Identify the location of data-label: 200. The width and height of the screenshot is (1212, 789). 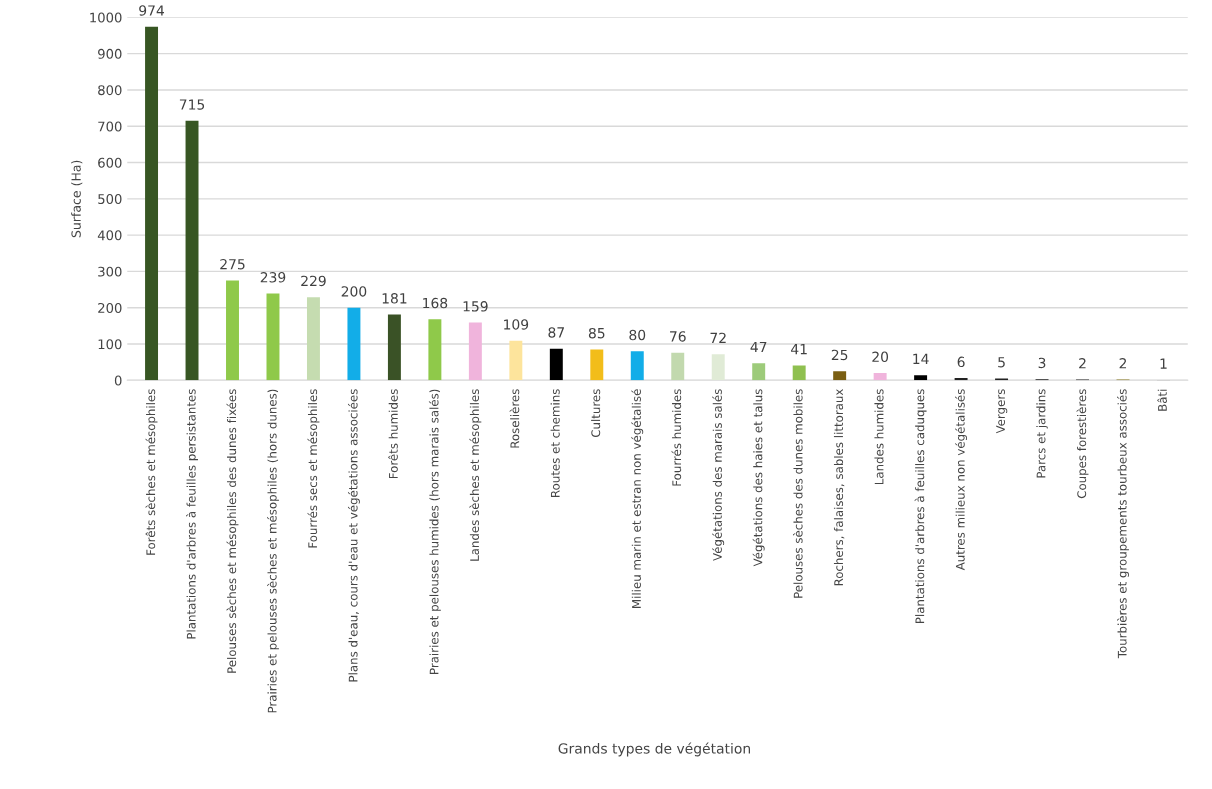
(354, 291).